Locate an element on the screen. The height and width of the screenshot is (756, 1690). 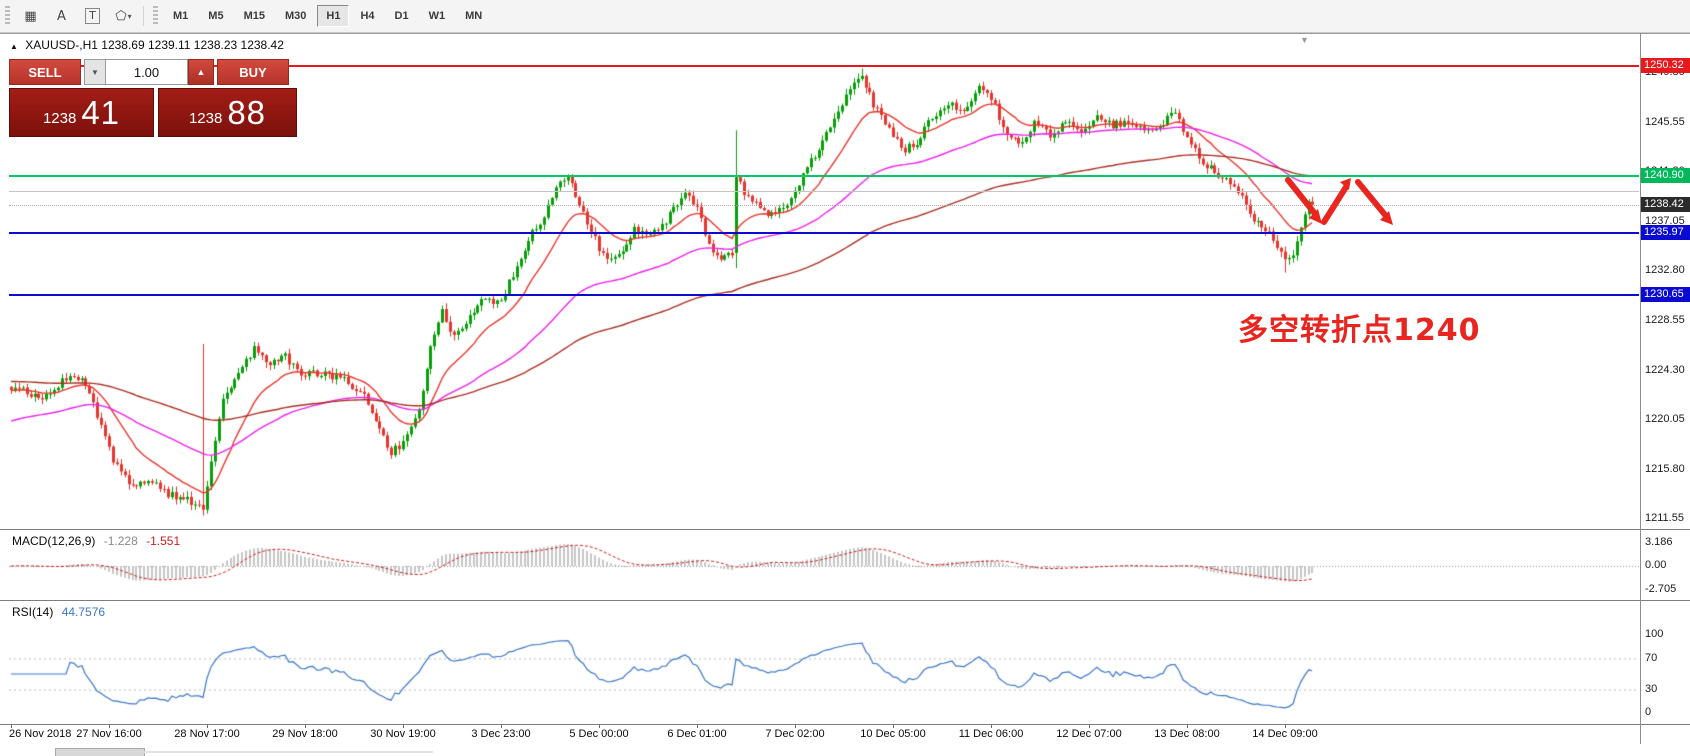
macd-axis-label: 3.186 is located at coordinates (1659, 542).